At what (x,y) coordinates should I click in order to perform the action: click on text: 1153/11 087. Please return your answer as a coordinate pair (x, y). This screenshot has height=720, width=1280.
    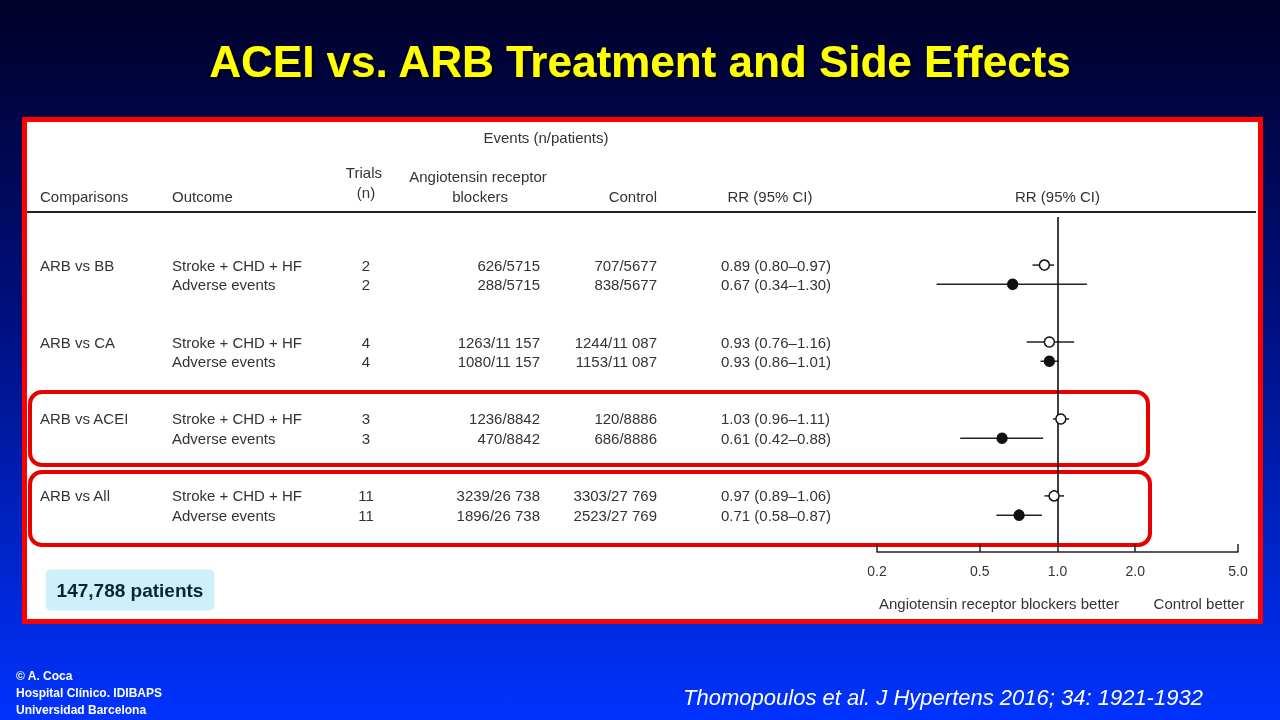
    Looking at the image, I should click on (616, 361).